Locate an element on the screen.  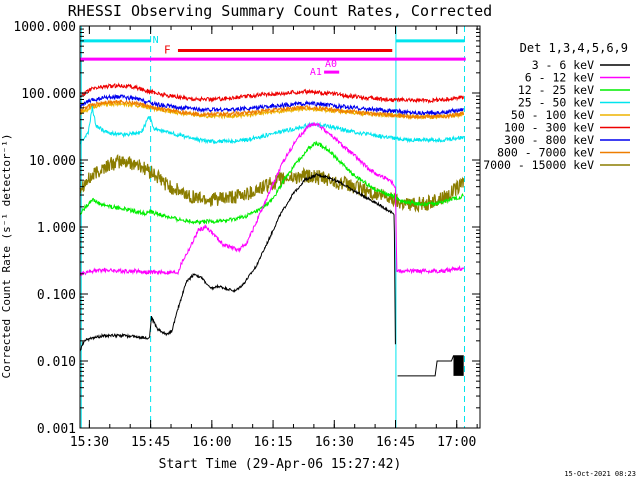
x-tick-label: 17:00 is located at coordinates (456, 442).